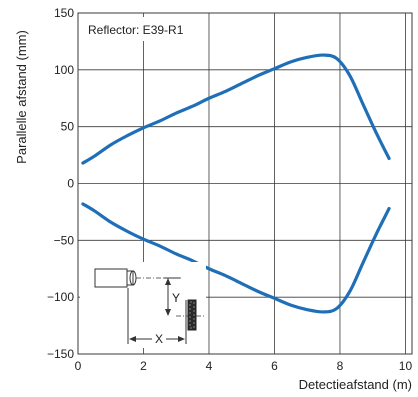 The height and width of the screenshot is (397, 418). Describe the element at coordinates (340, 366) in the screenshot. I see `x-tick-label: 8` at that location.